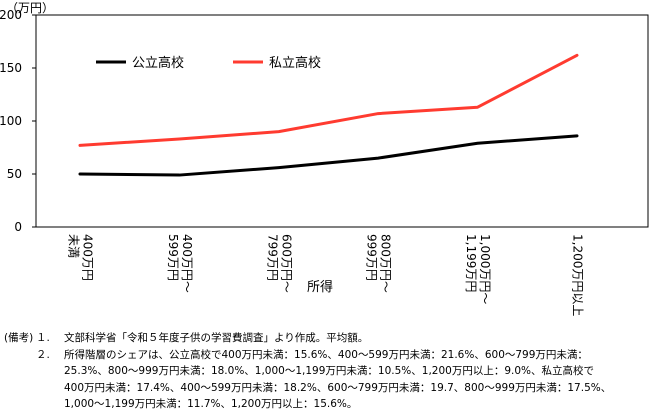 The image size is (652, 413). What do you see at coordinates (11, 121) in the screenshot?
I see `y-tick-label: 100` at bounding box center [11, 121].